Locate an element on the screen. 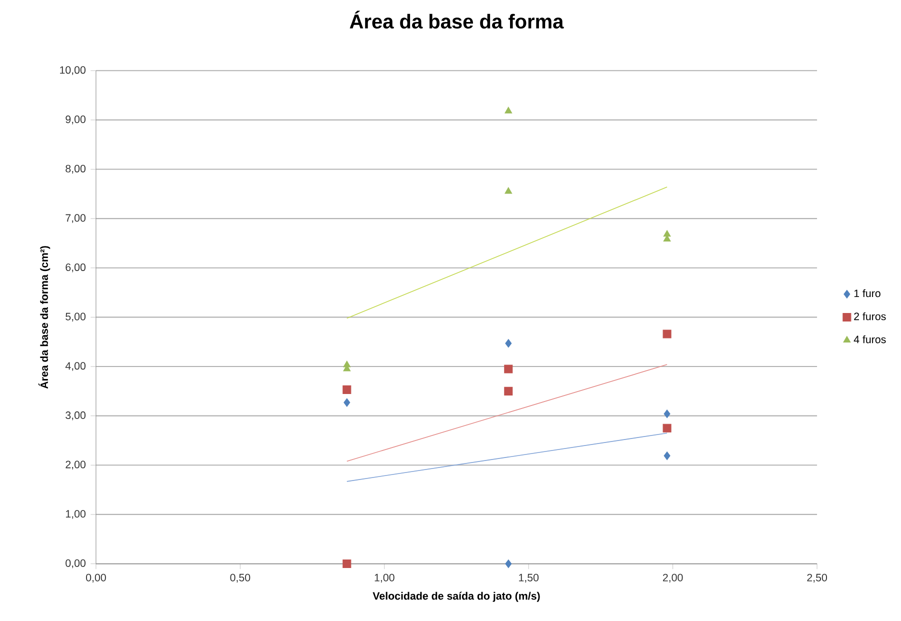 This screenshot has width=901, height=621. legend-label: 1 furo is located at coordinates (867, 293).